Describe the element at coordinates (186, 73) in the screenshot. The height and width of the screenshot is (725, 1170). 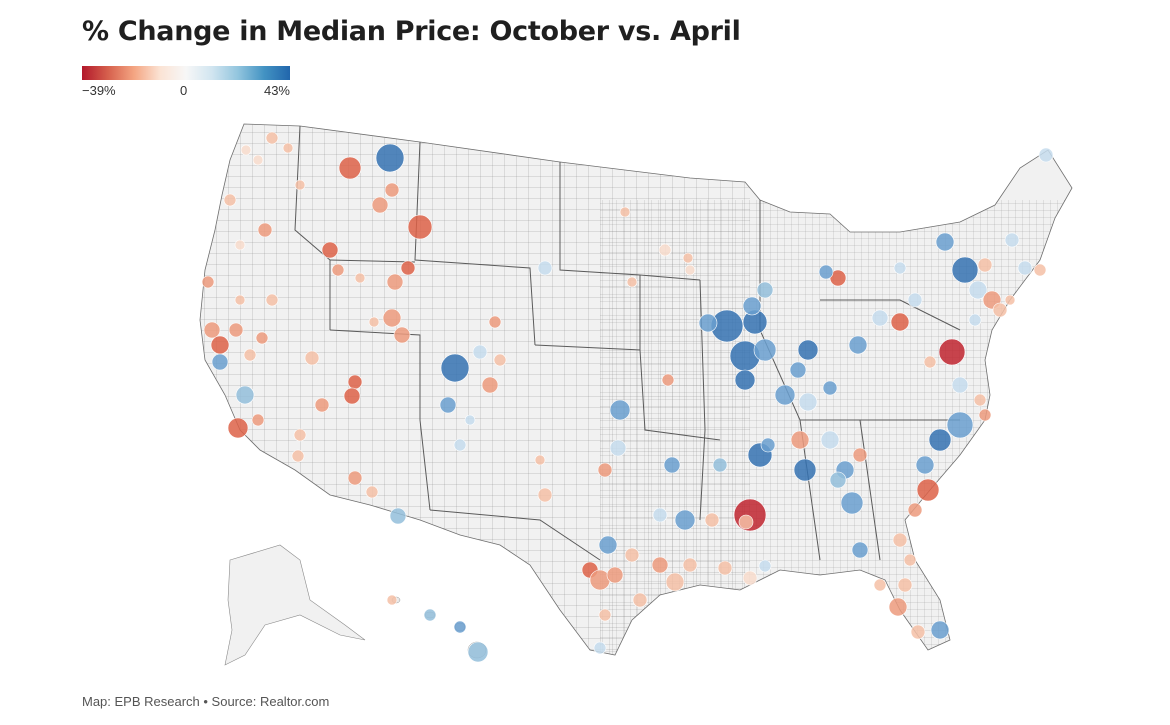
I see `legend-gradient-bar` at that location.